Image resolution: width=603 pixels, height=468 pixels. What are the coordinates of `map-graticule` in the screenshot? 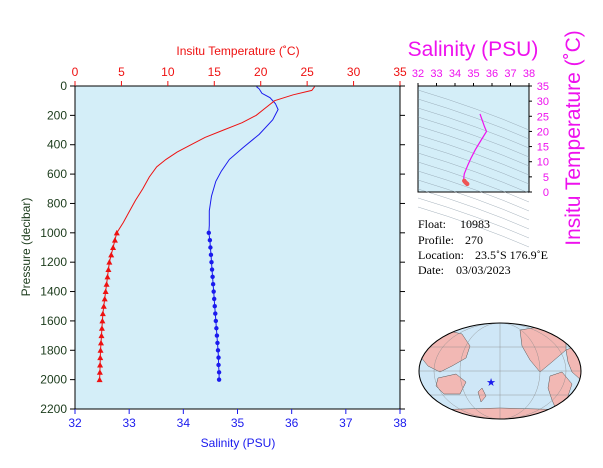 It's located at (500, 371).